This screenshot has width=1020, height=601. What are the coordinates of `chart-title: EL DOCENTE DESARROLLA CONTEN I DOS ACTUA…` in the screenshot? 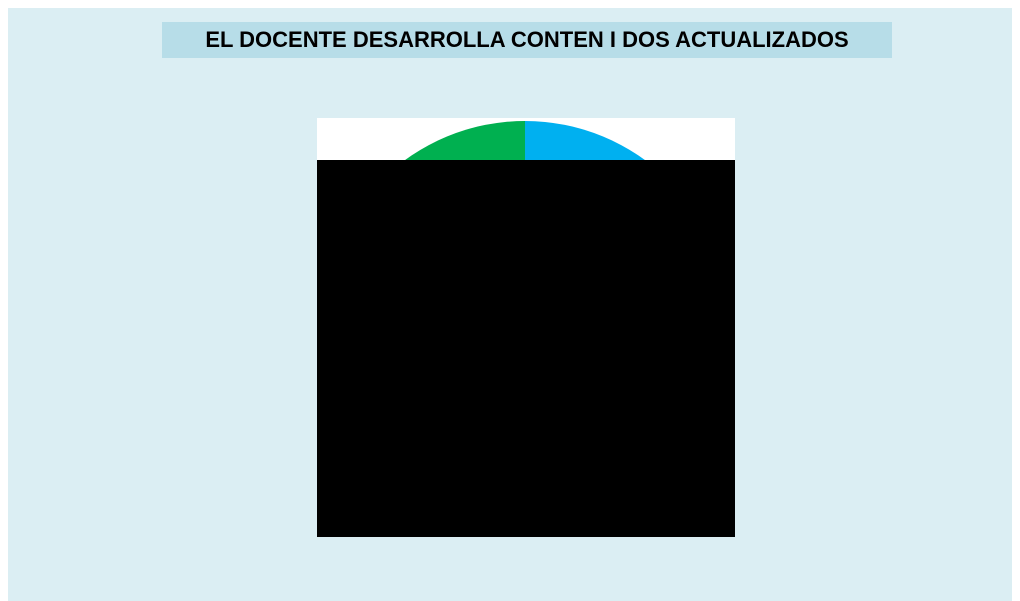 It's located at (526, 39).